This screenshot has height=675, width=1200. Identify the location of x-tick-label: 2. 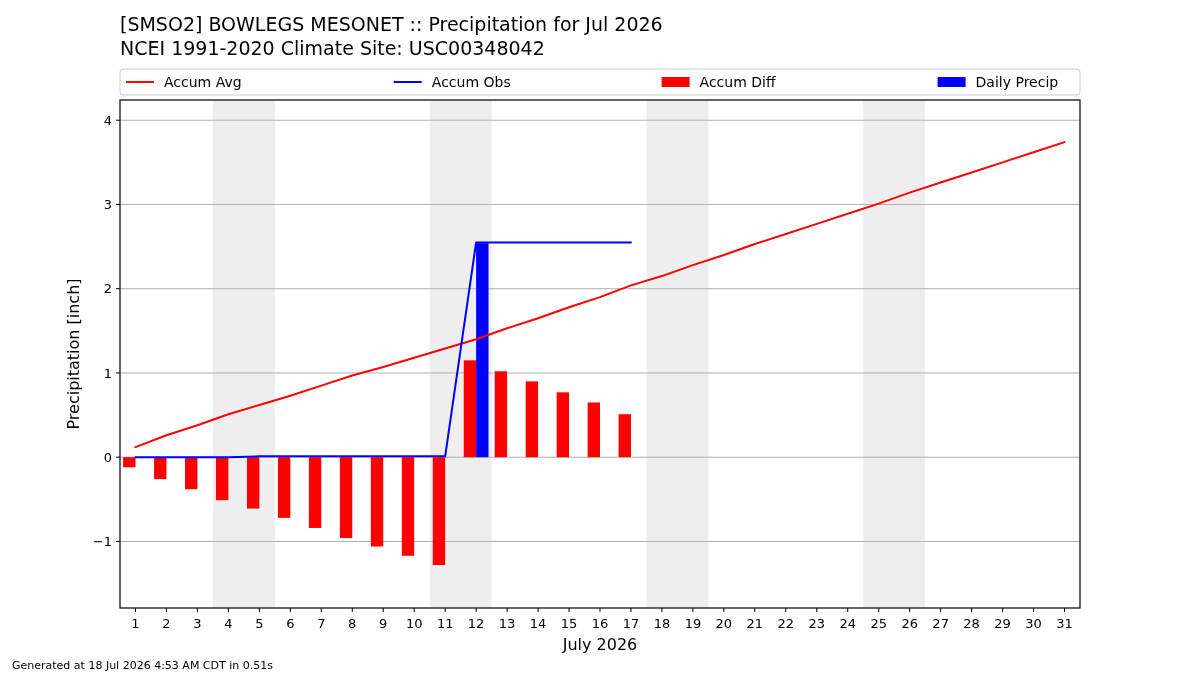
(166, 623).